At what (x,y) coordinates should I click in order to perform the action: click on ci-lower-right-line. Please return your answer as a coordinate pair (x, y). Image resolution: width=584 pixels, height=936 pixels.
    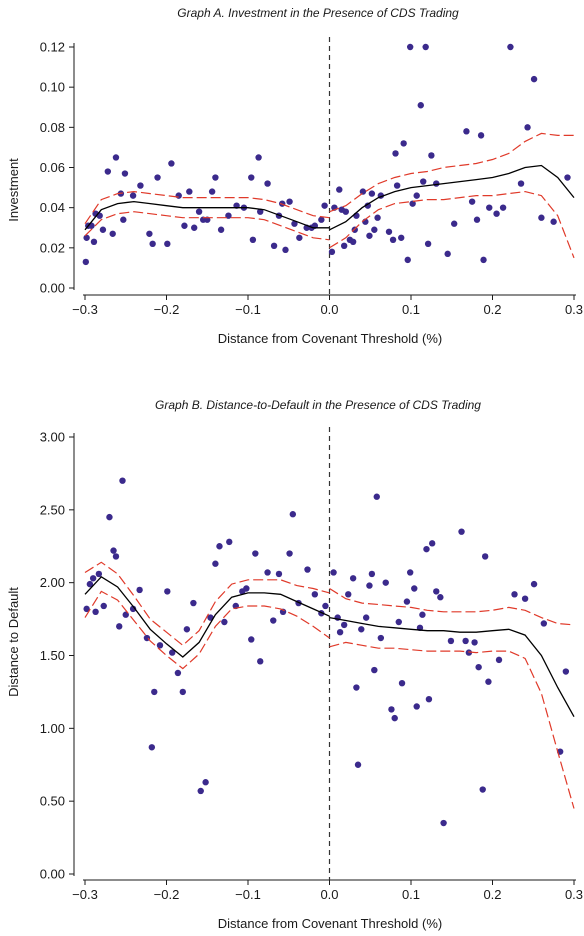
    Looking at the image, I should click on (452, 224).